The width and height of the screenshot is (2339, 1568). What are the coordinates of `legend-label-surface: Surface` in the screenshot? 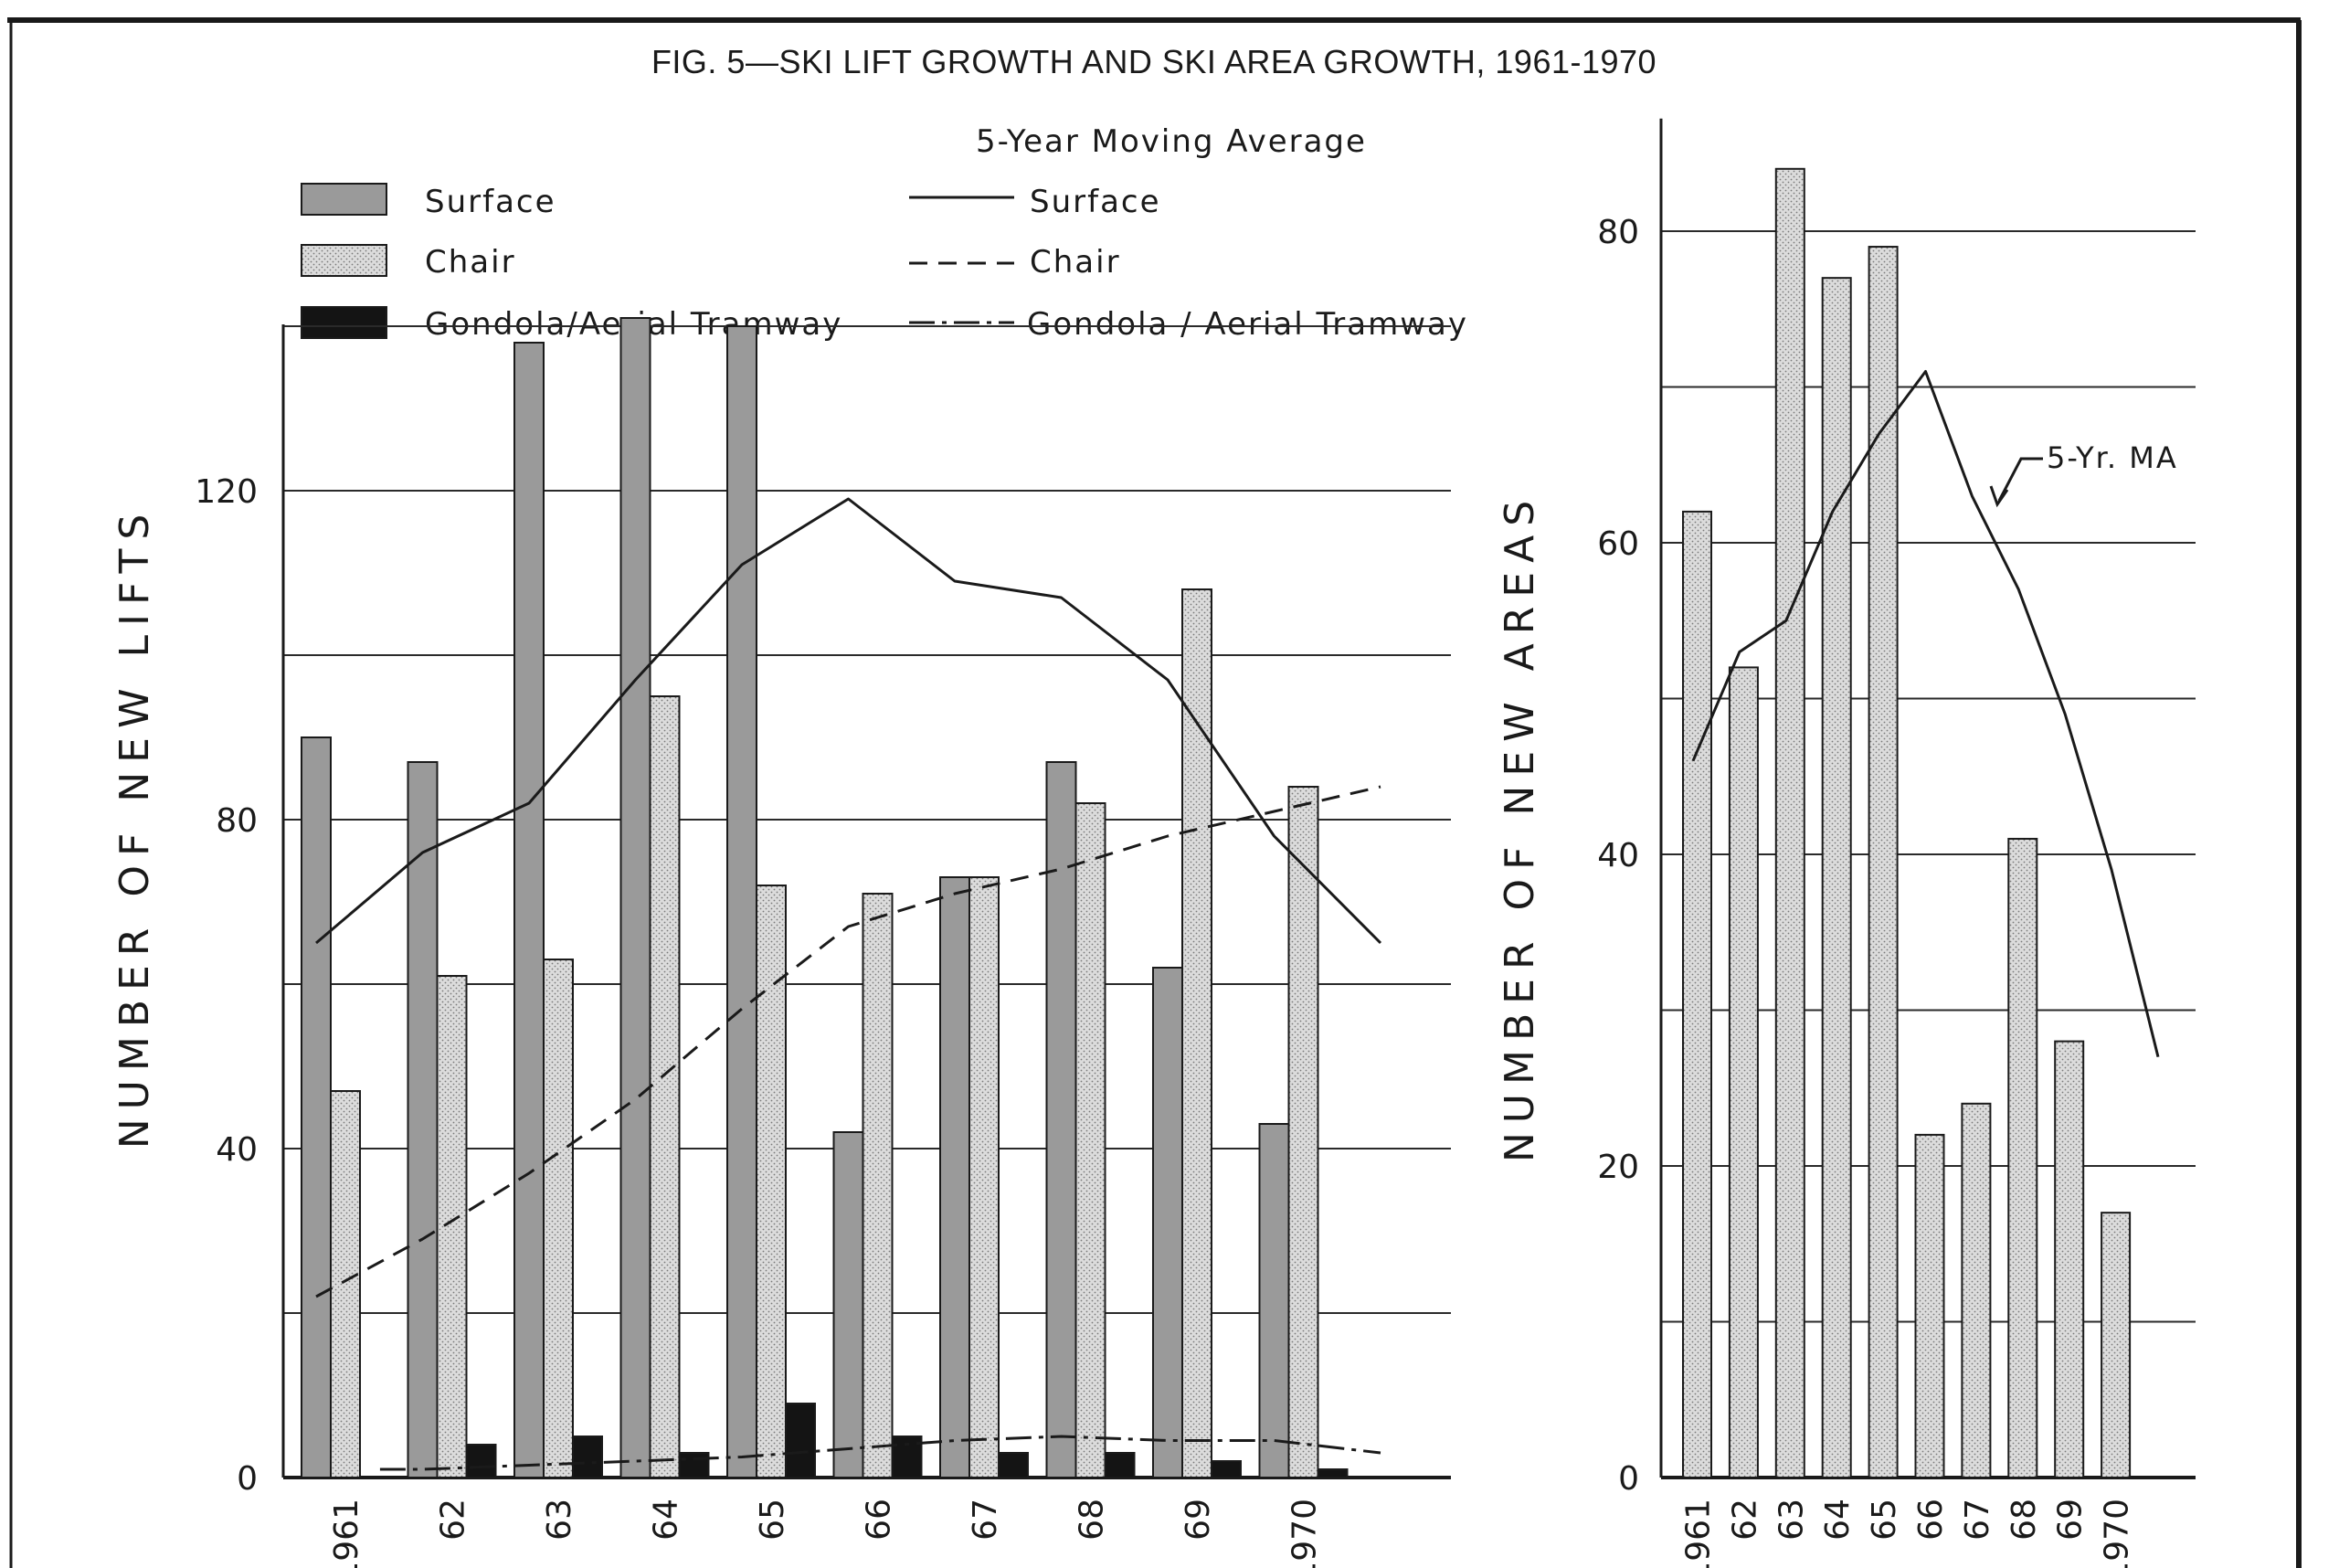 It's located at (490, 202).